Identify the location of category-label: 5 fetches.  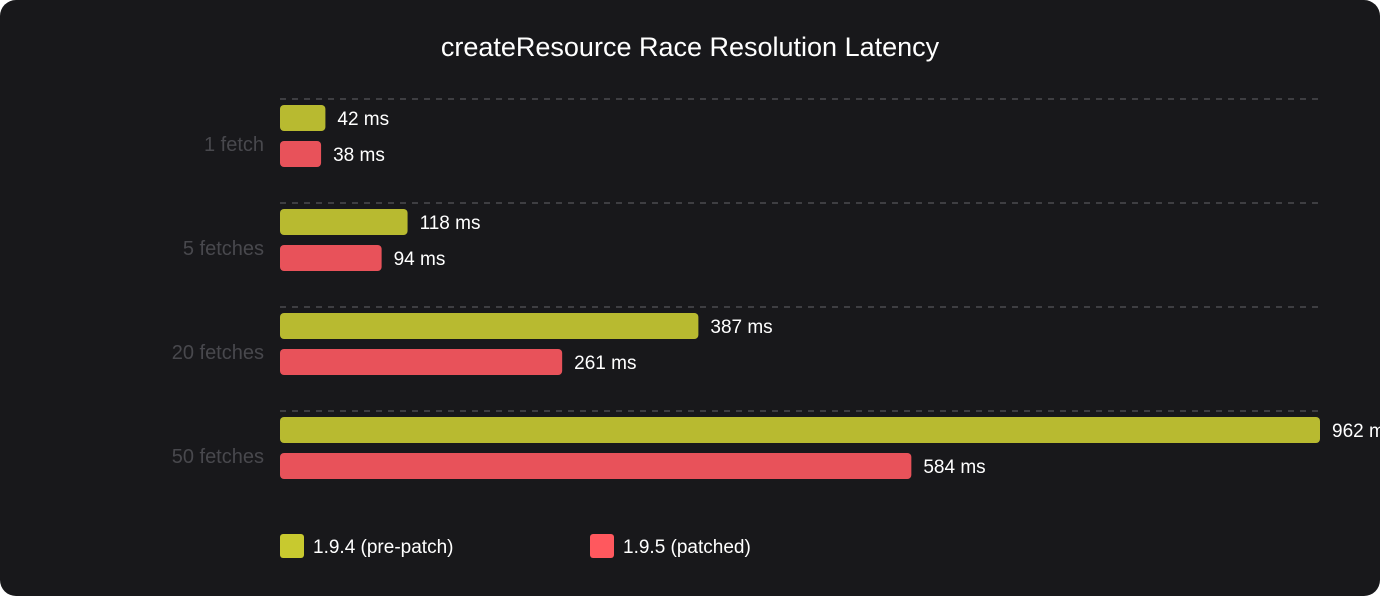
(223, 249).